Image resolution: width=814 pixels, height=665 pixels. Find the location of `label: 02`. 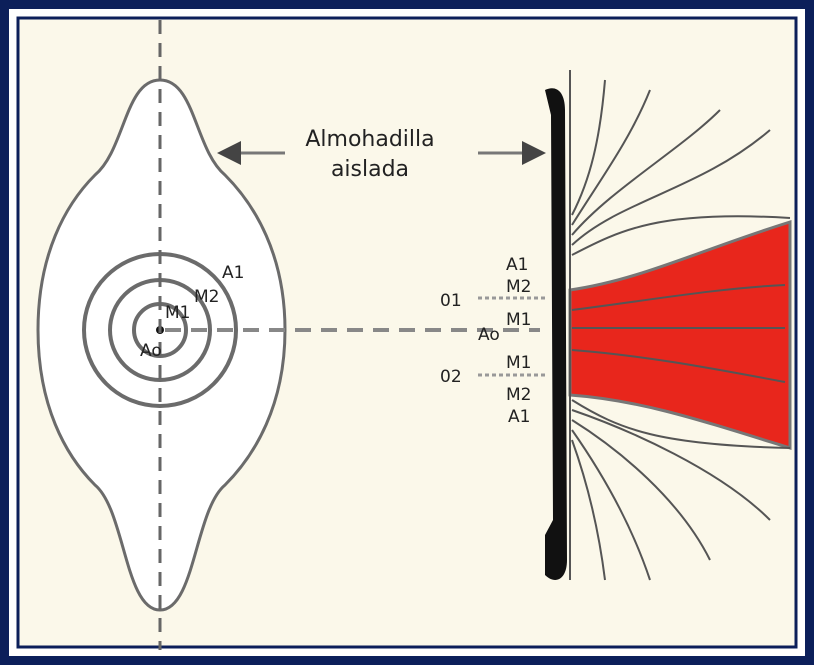

label: 02 is located at coordinates (451, 377).